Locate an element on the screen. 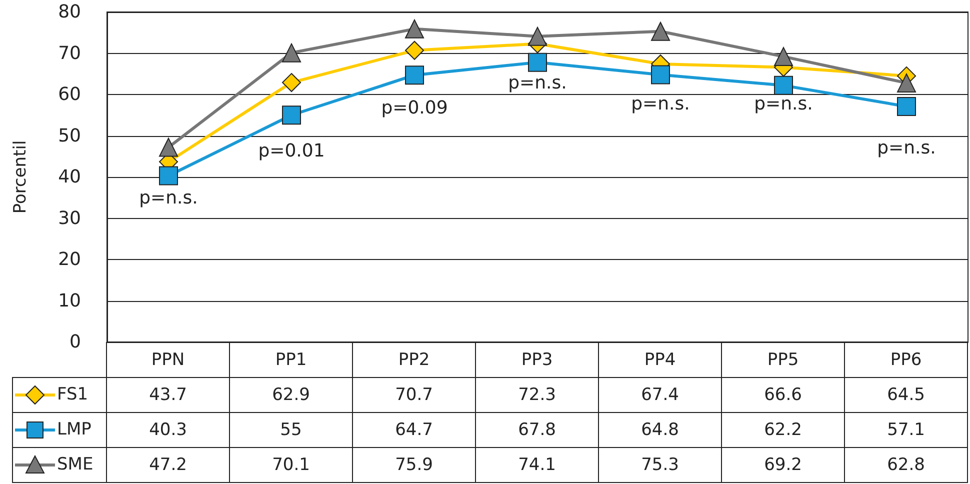  data-label: 47.2 is located at coordinates (168, 465).